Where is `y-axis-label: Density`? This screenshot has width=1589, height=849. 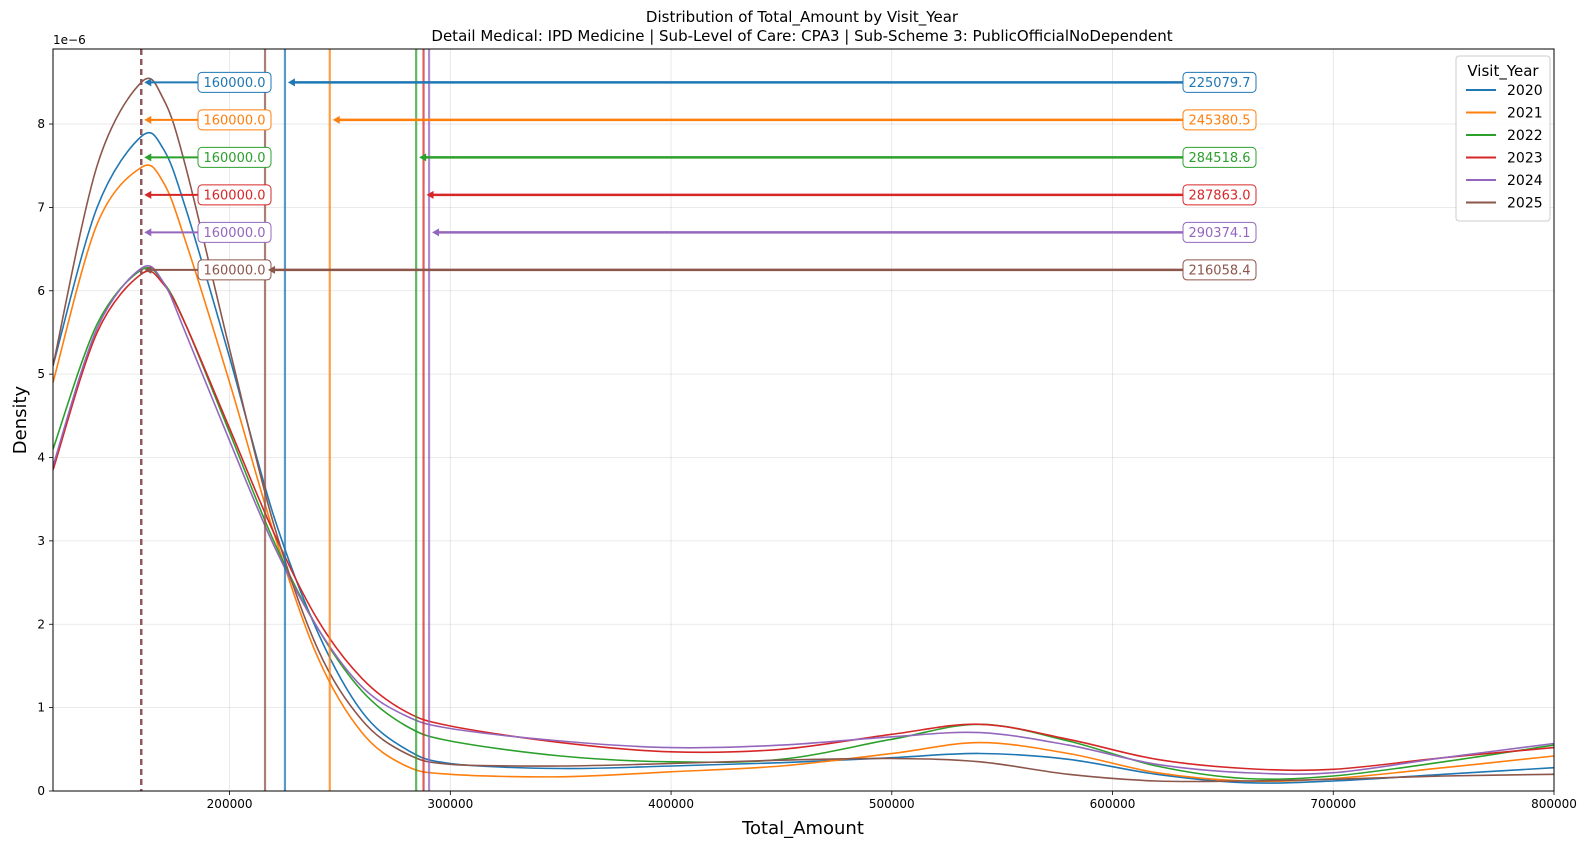
y-axis-label: Density is located at coordinates (20, 419).